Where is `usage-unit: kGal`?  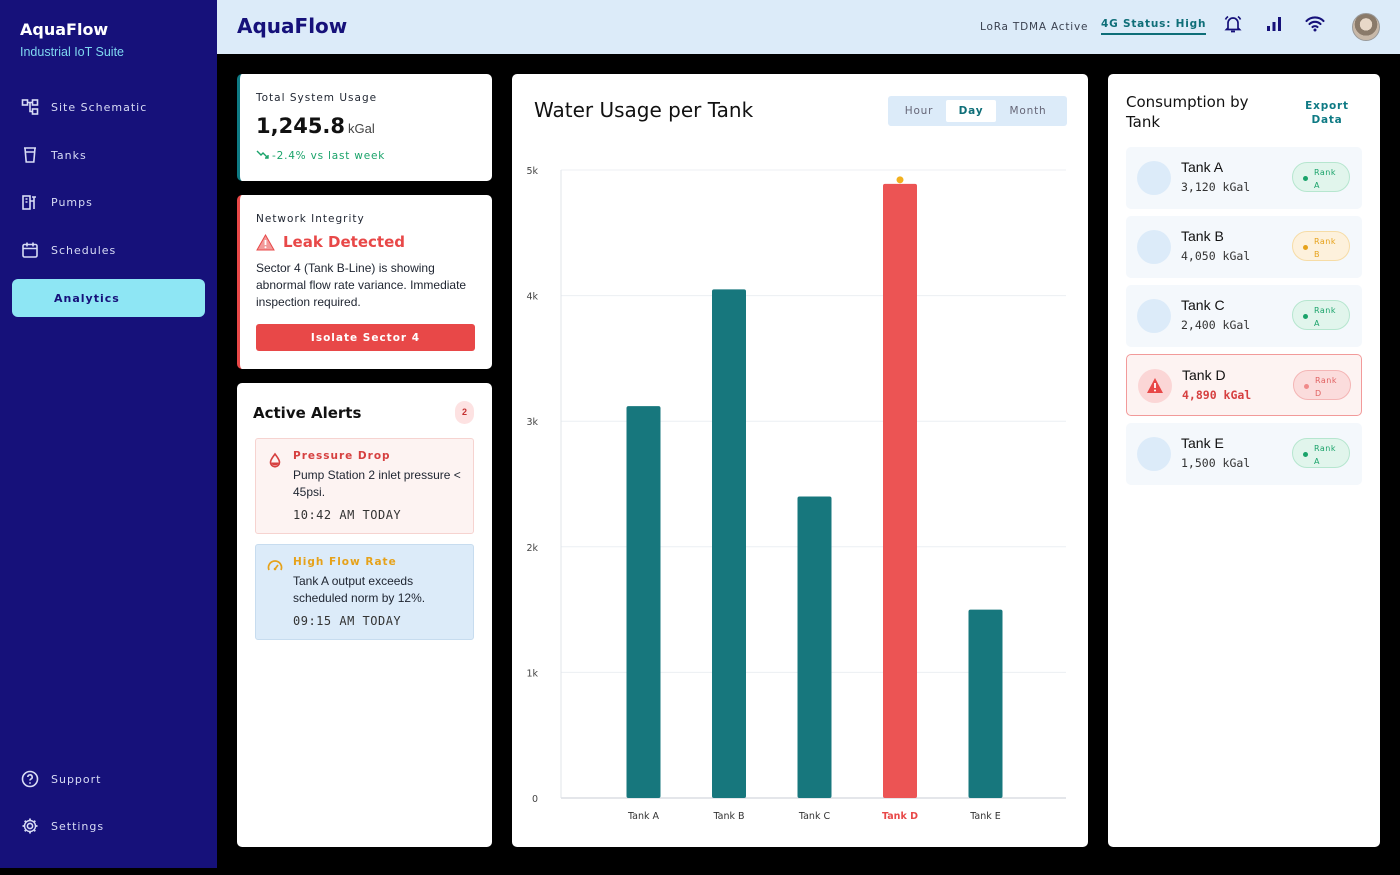
usage-unit: kGal is located at coordinates (361, 128).